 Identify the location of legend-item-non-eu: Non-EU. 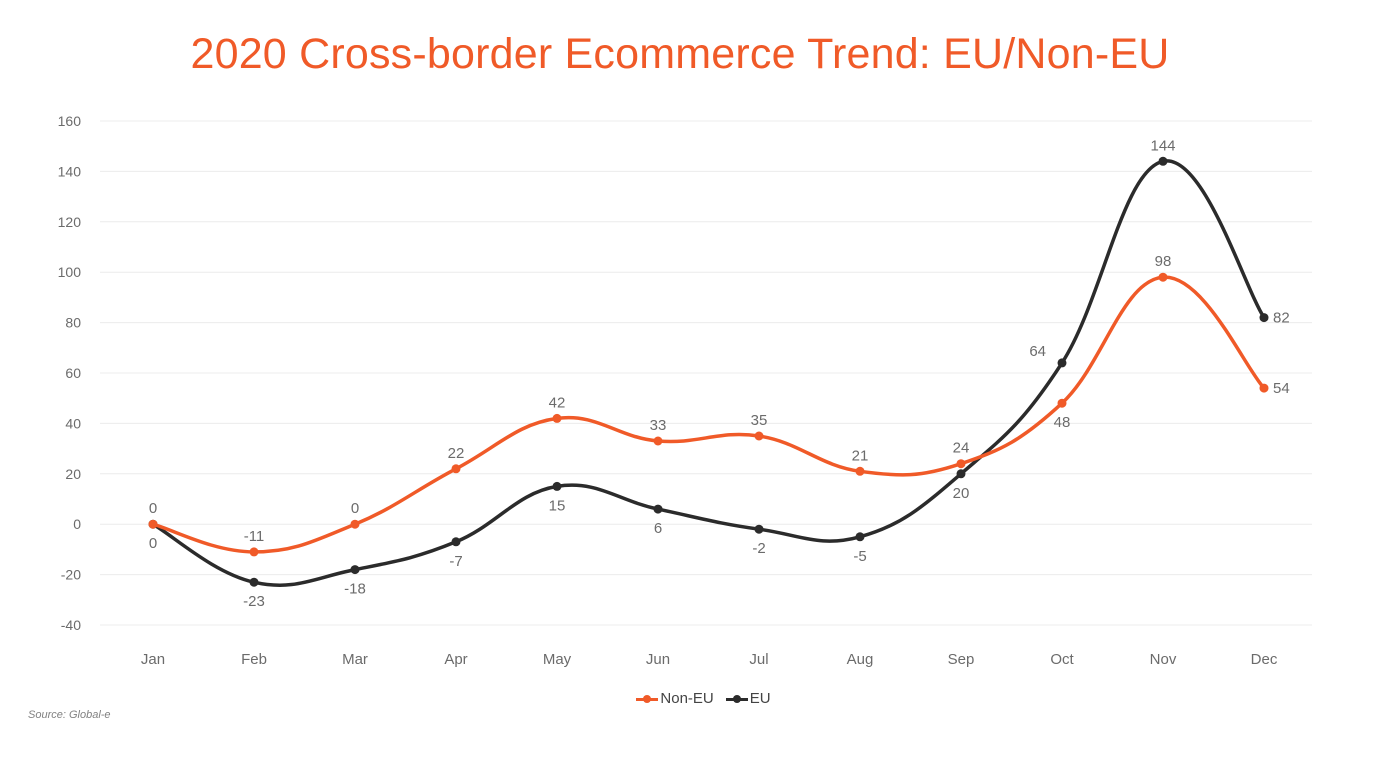
(675, 698).